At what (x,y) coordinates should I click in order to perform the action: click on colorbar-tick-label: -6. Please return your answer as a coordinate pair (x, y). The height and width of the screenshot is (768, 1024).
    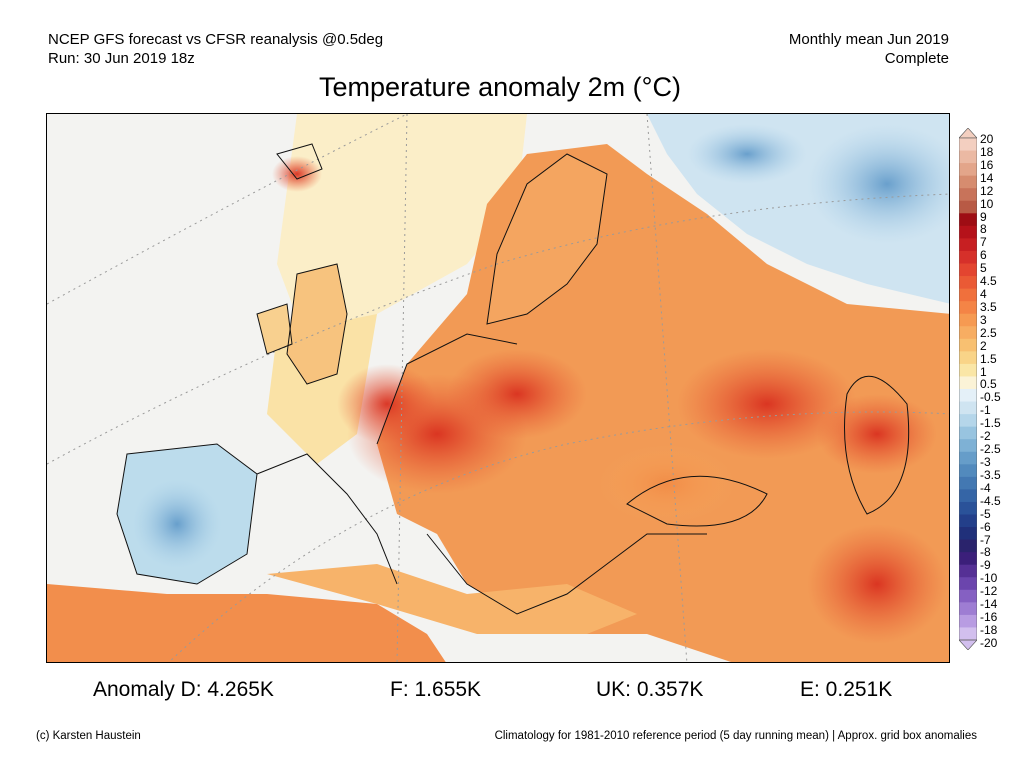
    Looking at the image, I should click on (985, 526).